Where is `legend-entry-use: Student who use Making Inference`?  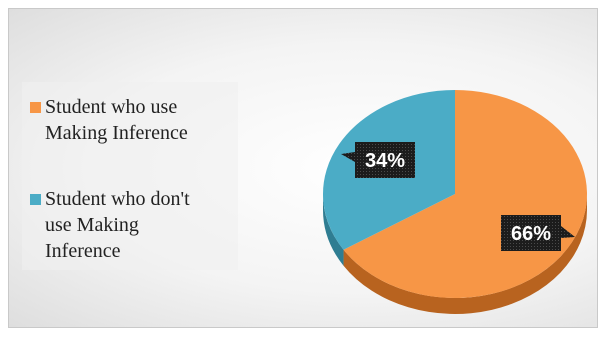 legend-entry-use: Student who use Making Inference is located at coordinates (127, 120).